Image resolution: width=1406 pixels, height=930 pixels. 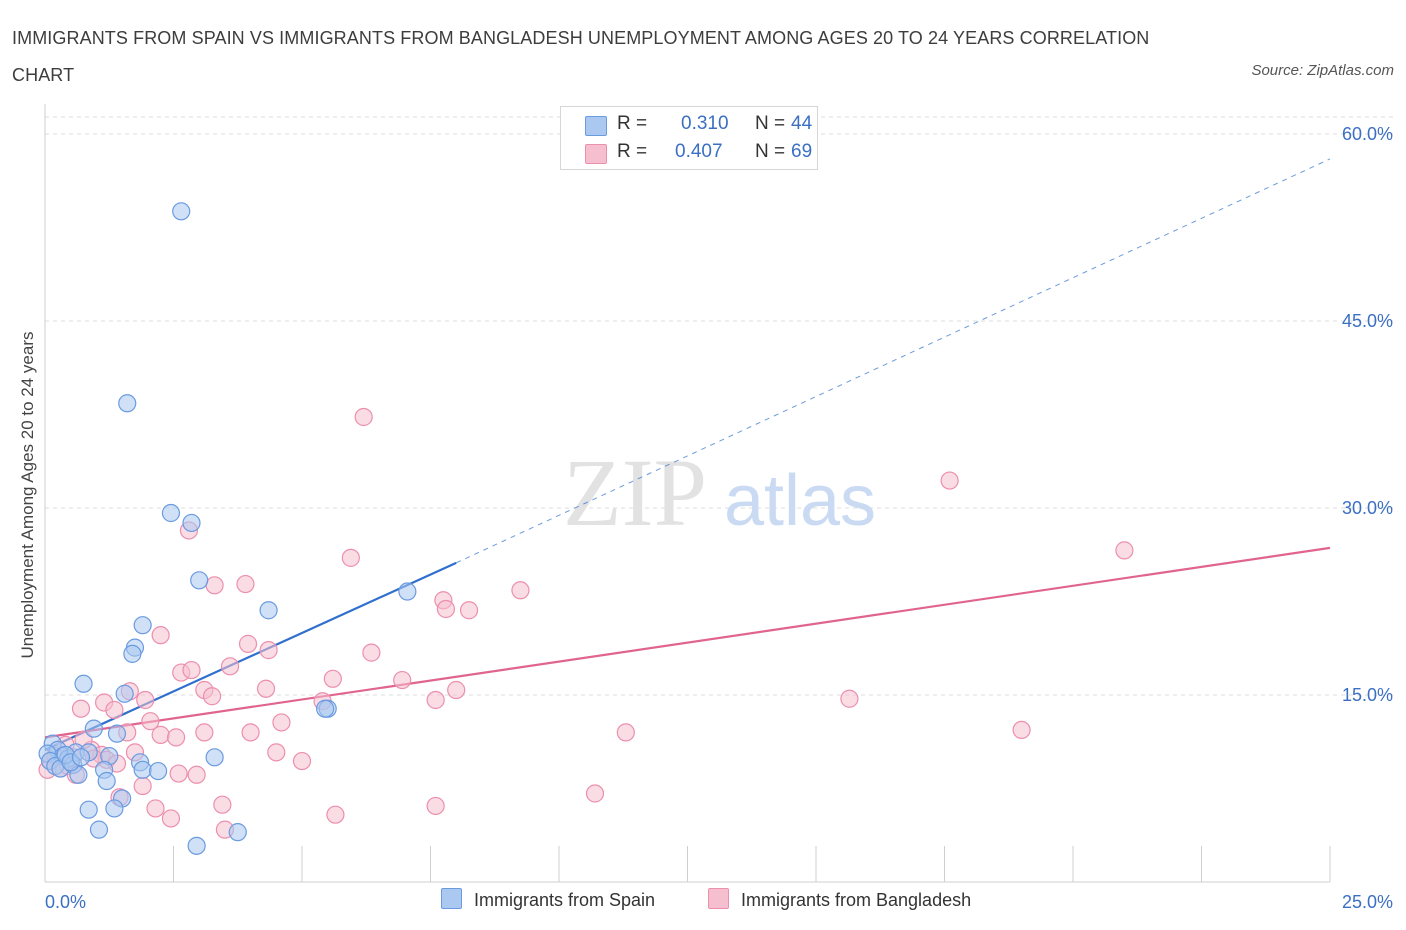 I want to click on bottom-legend-label: Immigrants from Bangladesh, so click(x=856, y=900).